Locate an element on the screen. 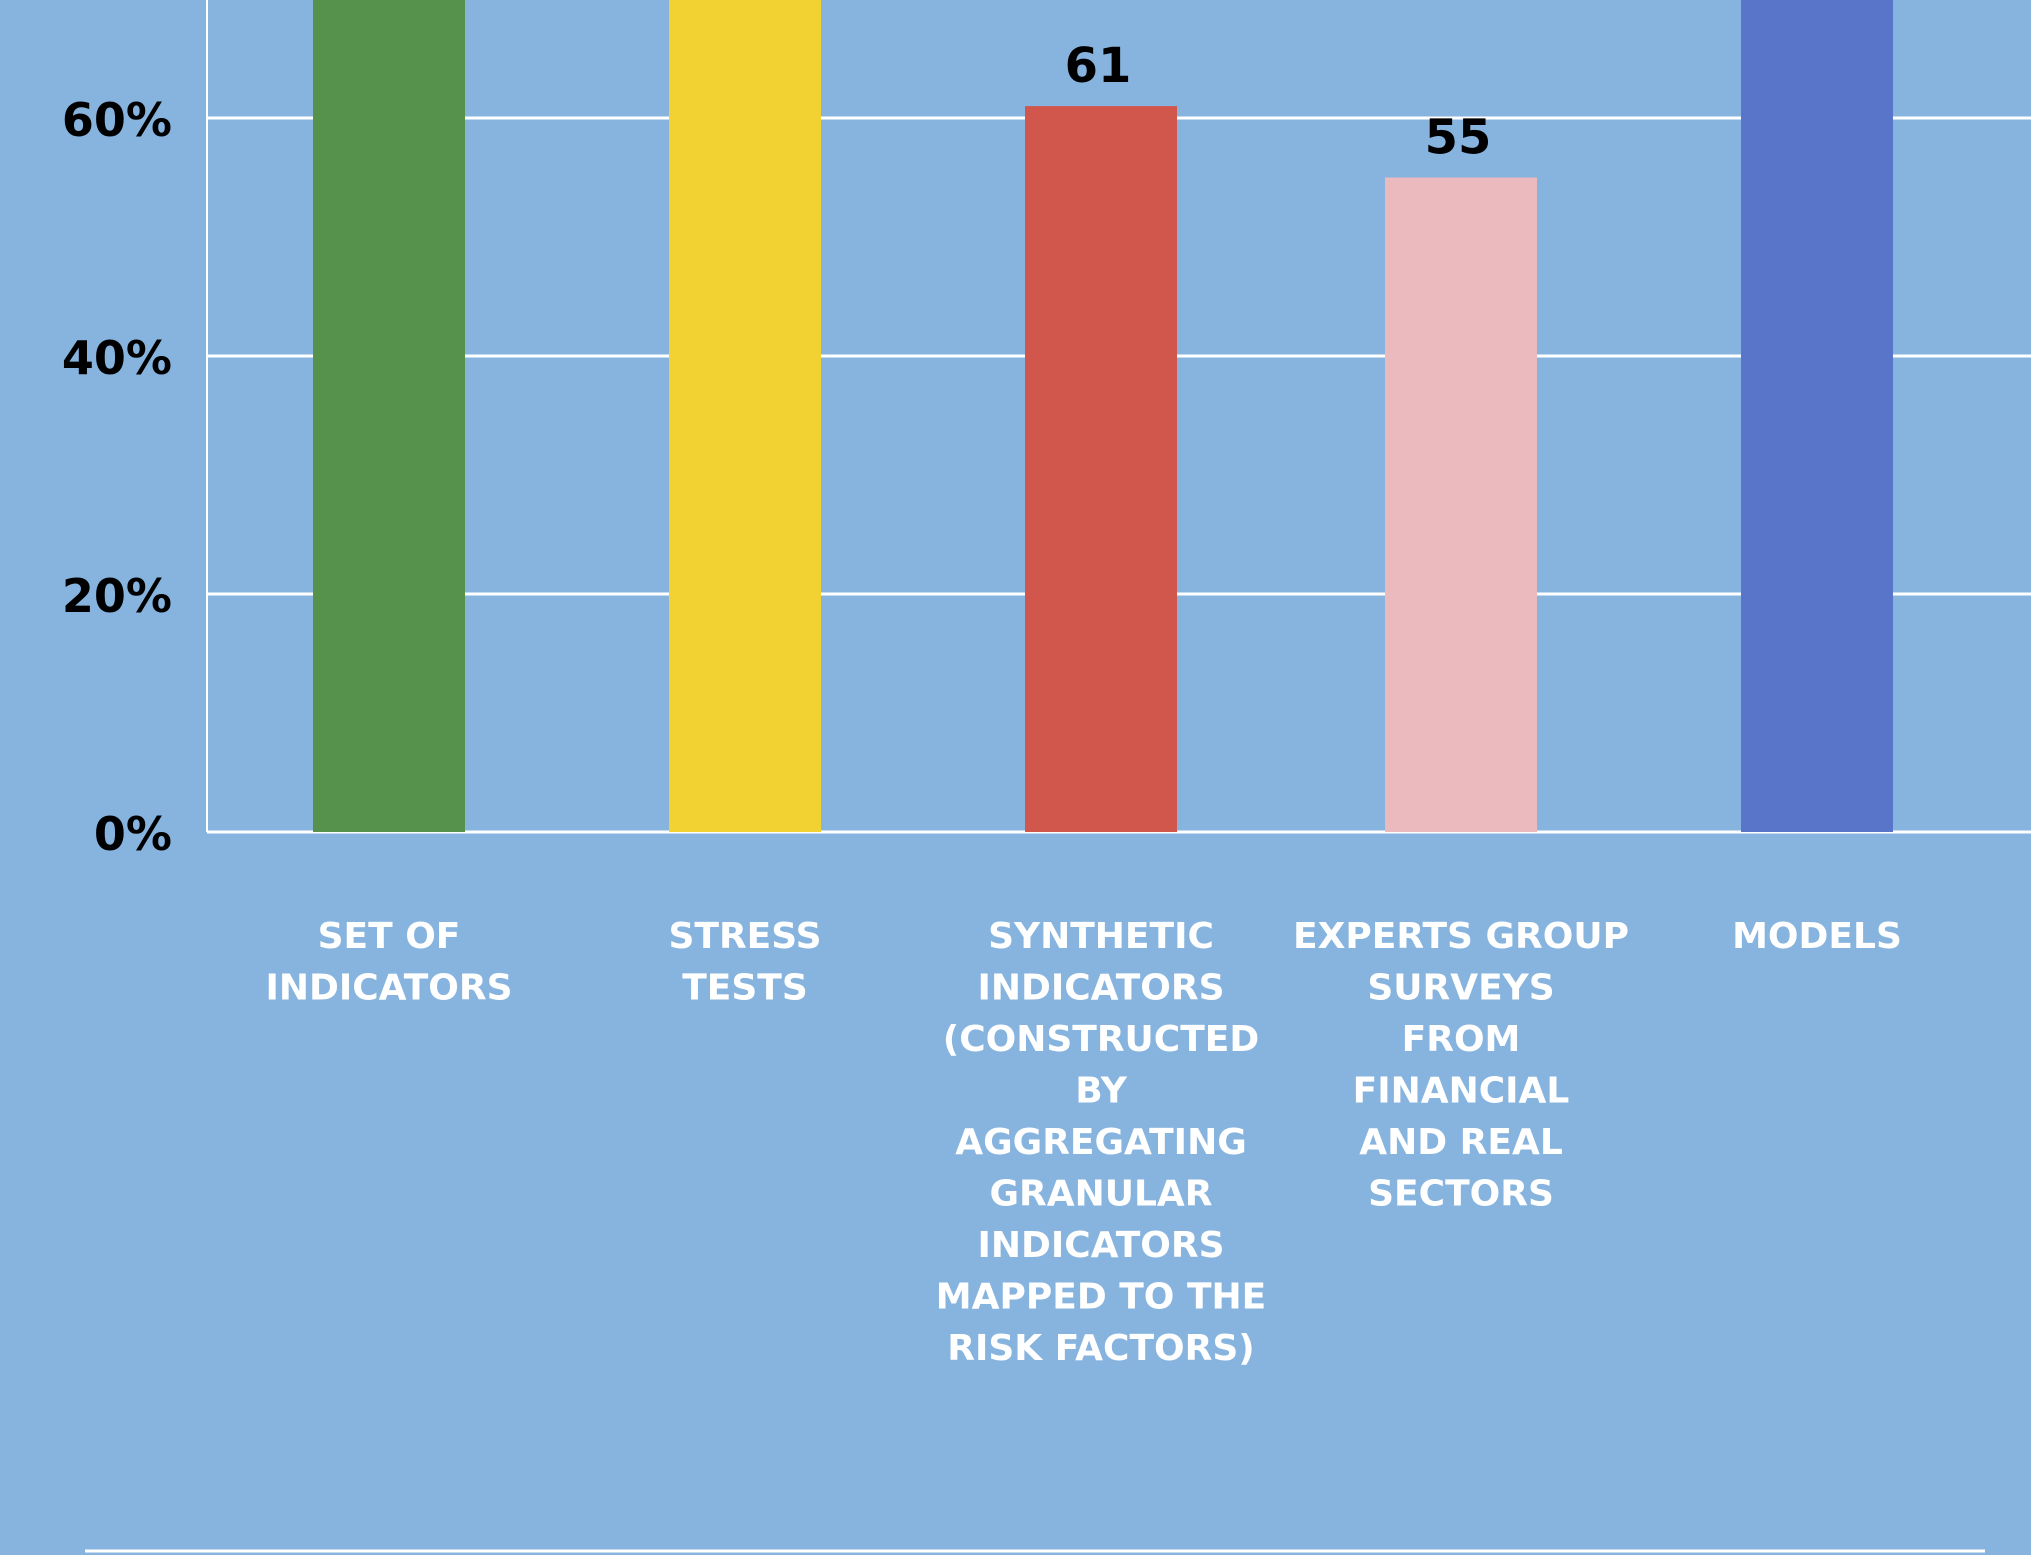 The width and height of the screenshot is (2031, 1555). x-category-label-line: AND REAL is located at coordinates (1461, 1142).